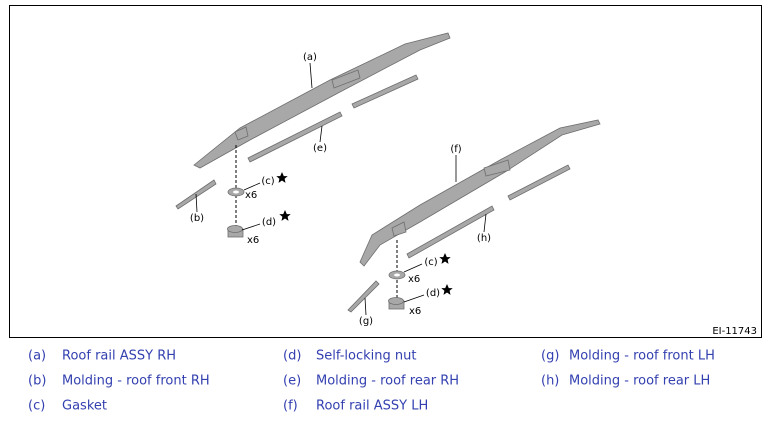 Image resolution: width=771 pixels, height=426 pixels. What do you see at coordinates (639, 381) in the screenshot?
I see `legend-text: Molding - roof rear LH` at bounding box center [639, 381].